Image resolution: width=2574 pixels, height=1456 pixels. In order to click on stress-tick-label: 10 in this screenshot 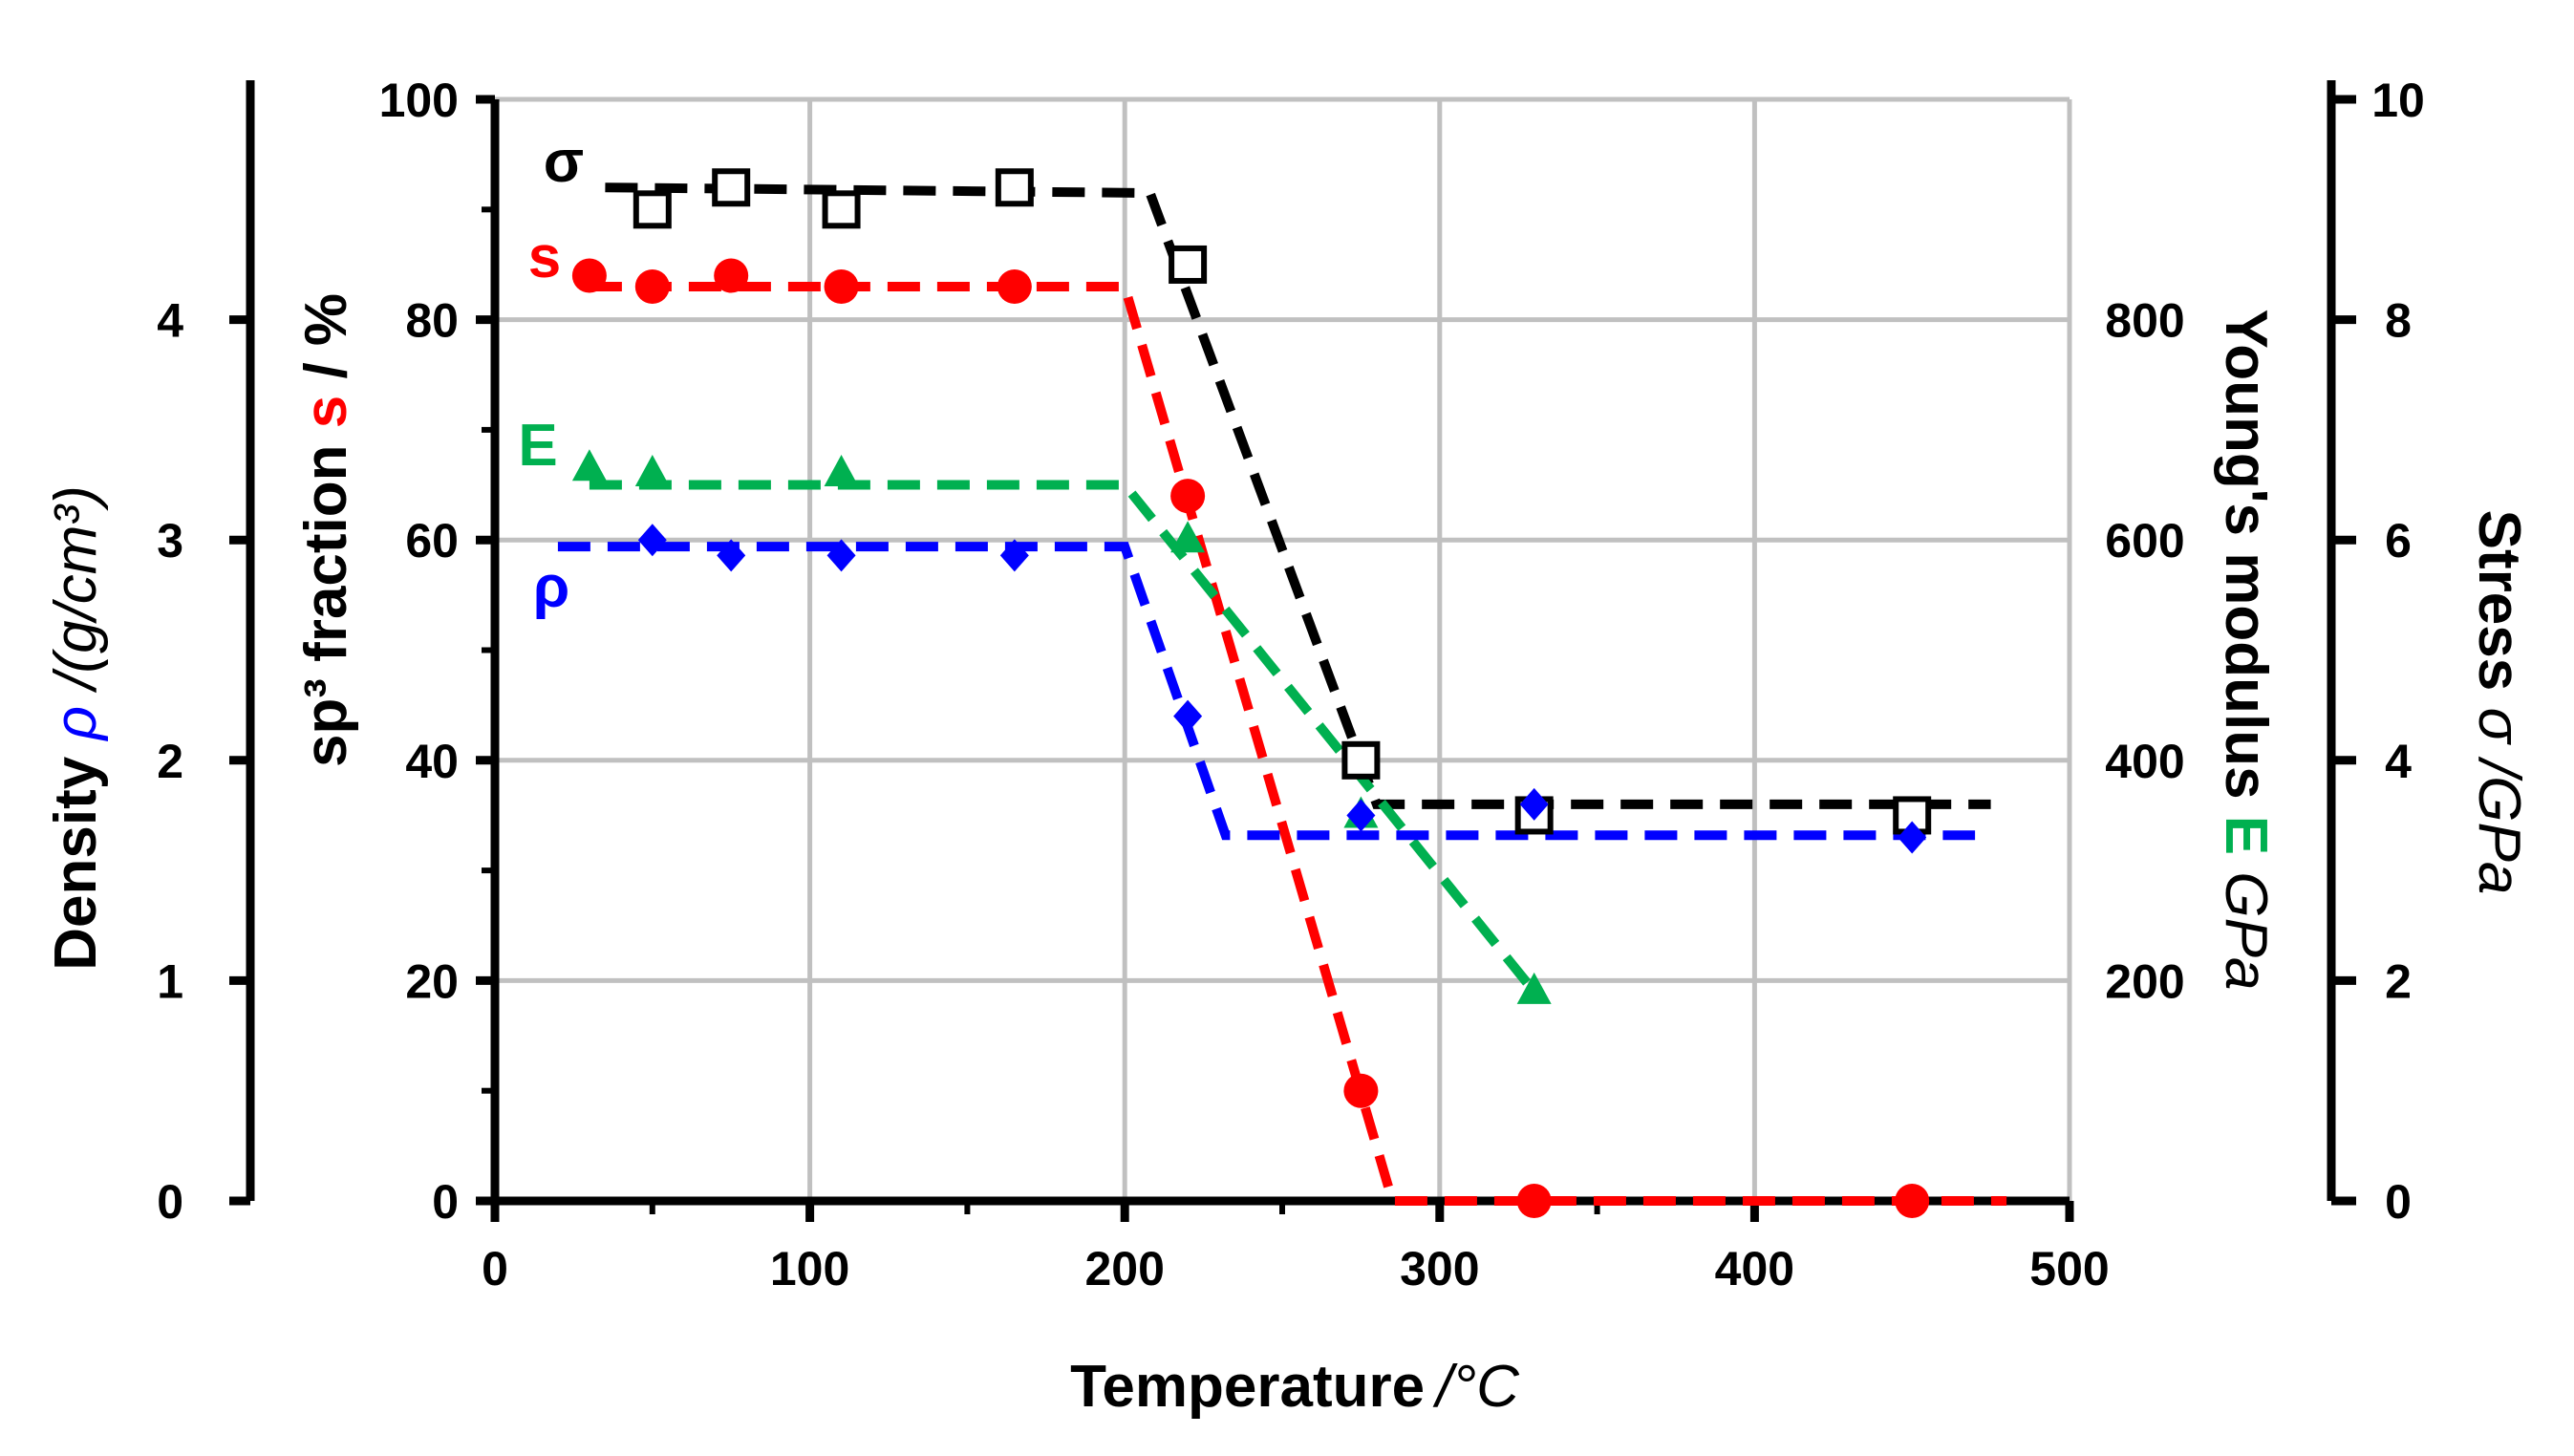, I will do `click(2398, 101)`.